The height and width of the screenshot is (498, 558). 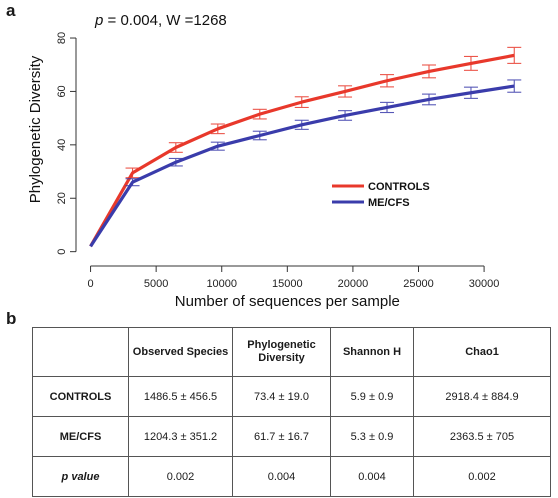 I want to click on y-tick-label: 40, so click(x=62, y=145).